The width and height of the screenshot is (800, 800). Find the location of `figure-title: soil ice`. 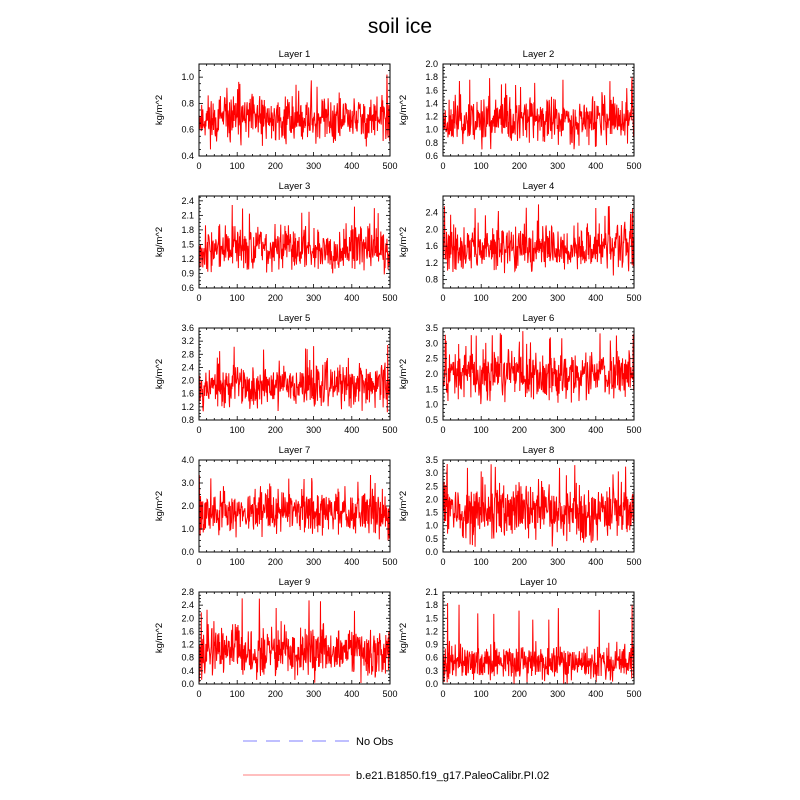

figure-title: soil ice is located at coordinates (400, 26).